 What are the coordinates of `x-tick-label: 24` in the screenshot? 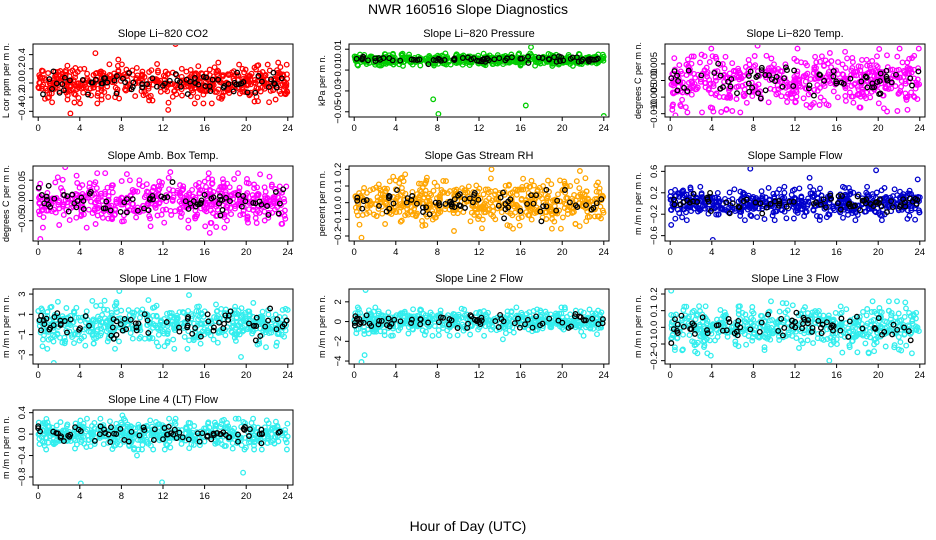 It's located at (288, 375).